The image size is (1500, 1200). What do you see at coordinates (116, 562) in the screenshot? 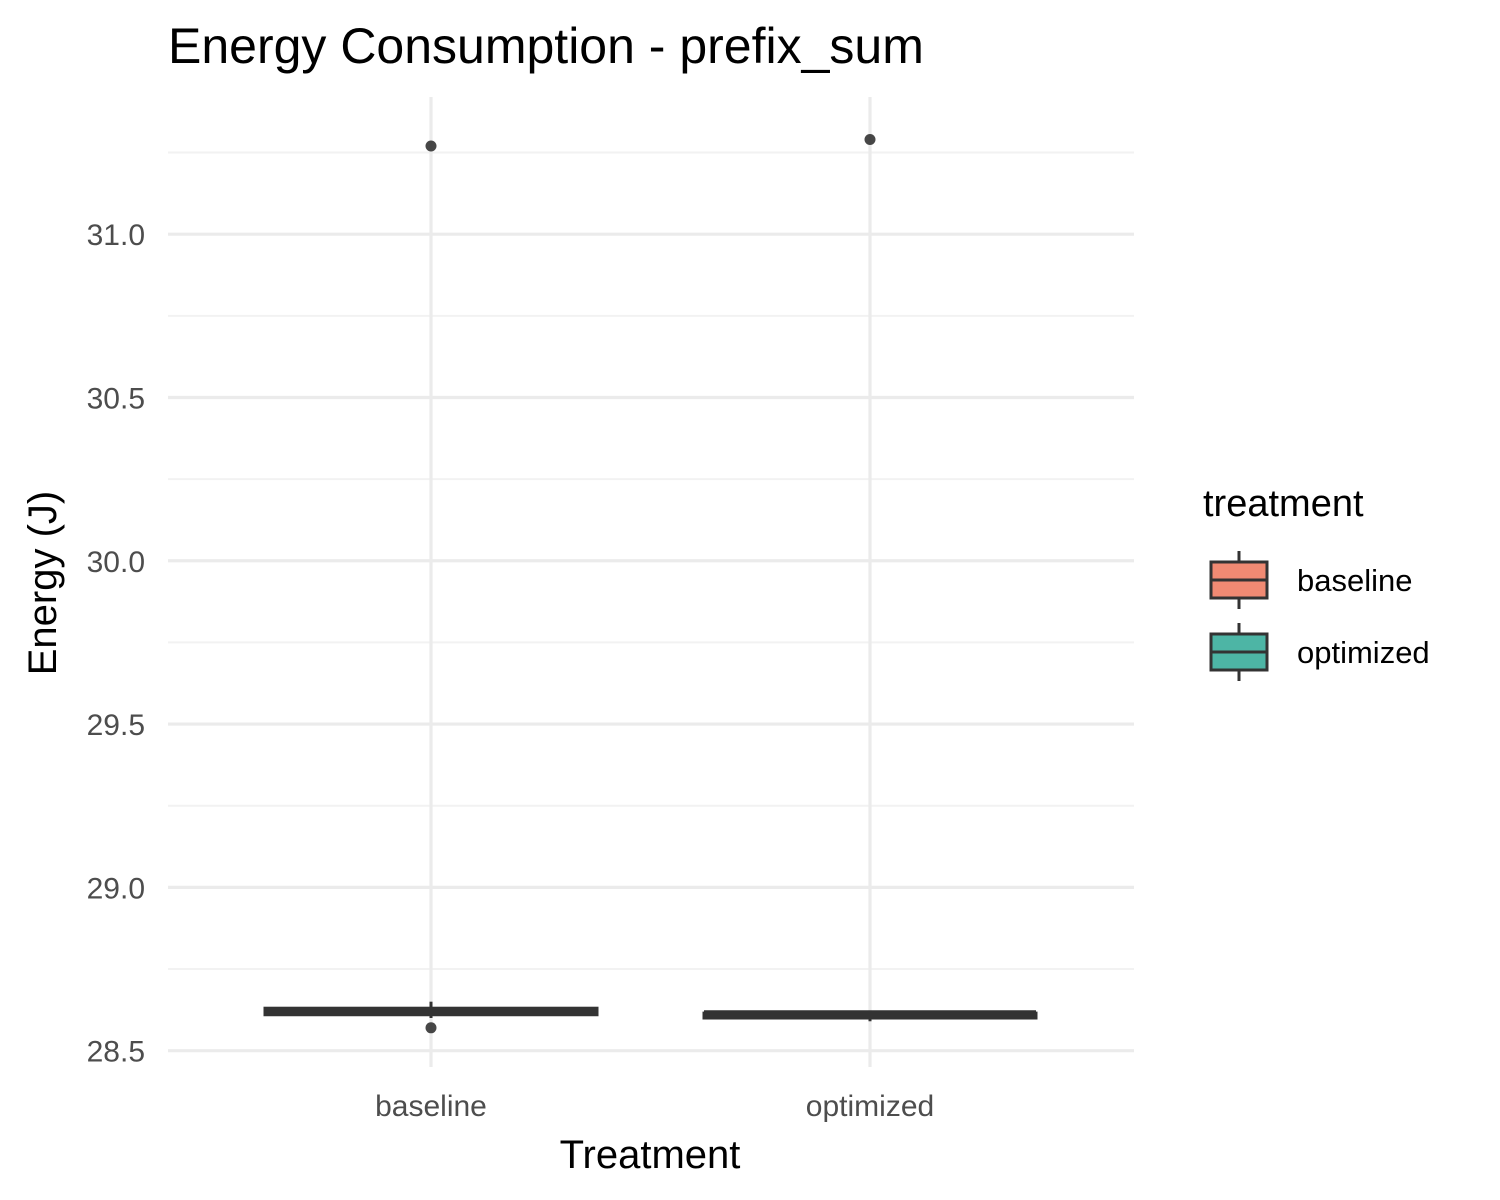
I see `y-tick-label: 30.0` at bounding box center [116, 562].